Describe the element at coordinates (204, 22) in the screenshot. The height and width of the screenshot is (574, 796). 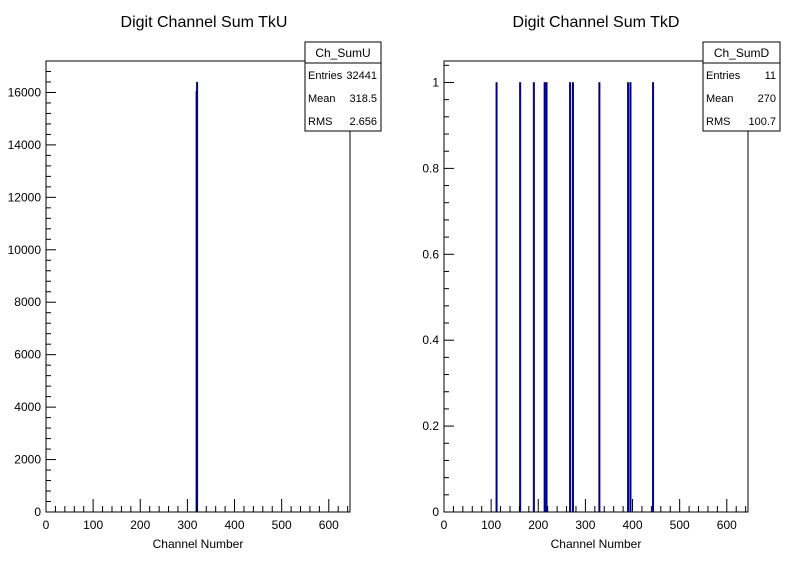
I see `chart-title: Digit Channel Sum TkU` at that location.